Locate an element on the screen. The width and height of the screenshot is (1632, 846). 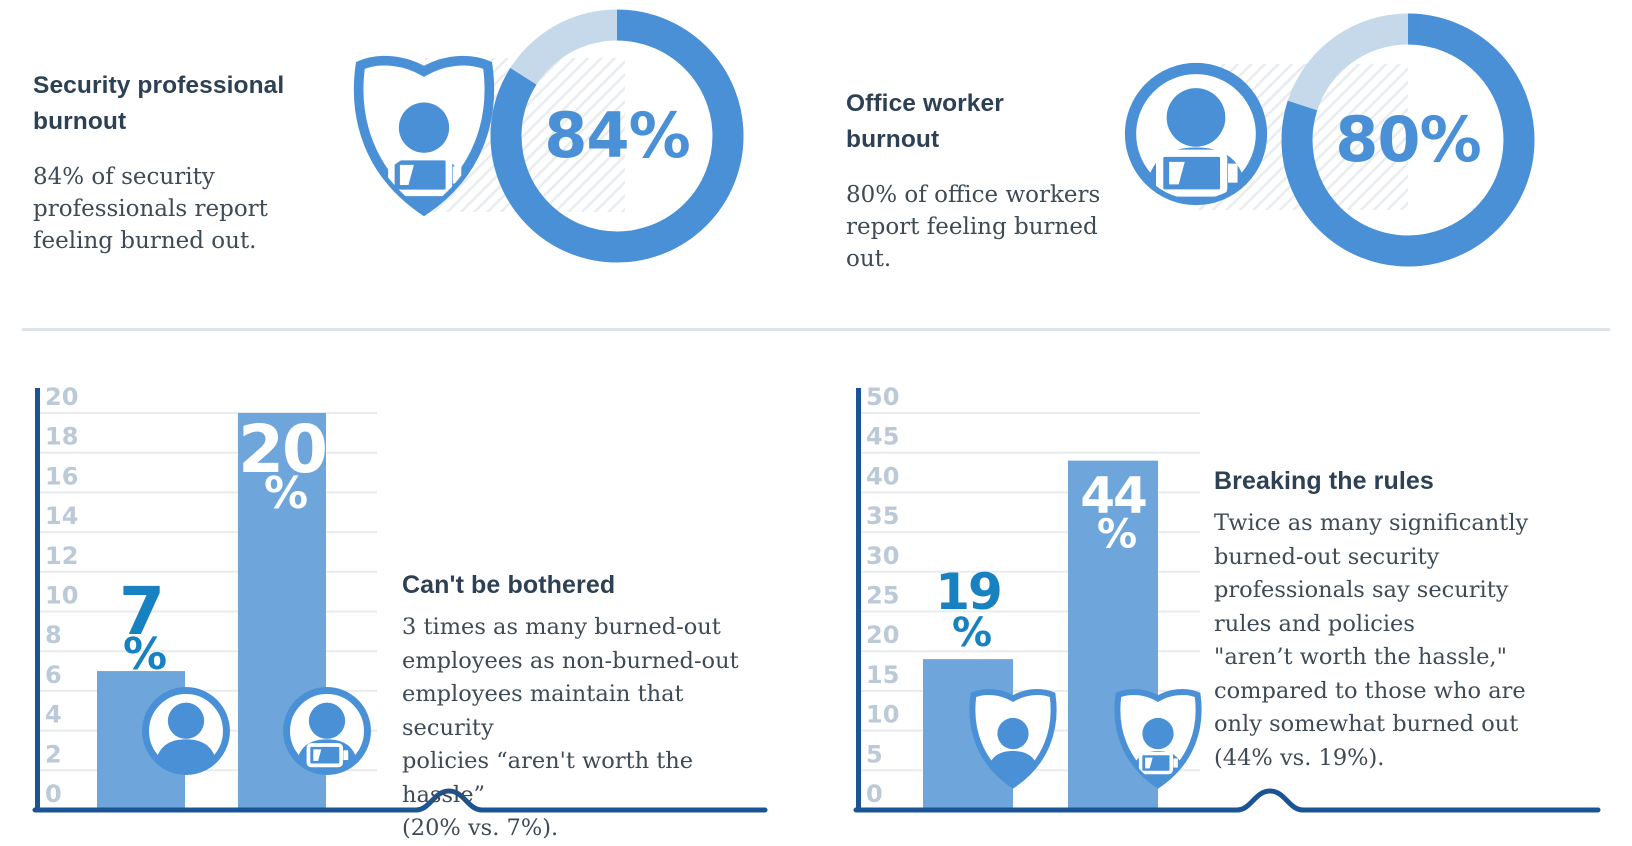
y-tick-label: 4 is located at coordinates (53, 715).